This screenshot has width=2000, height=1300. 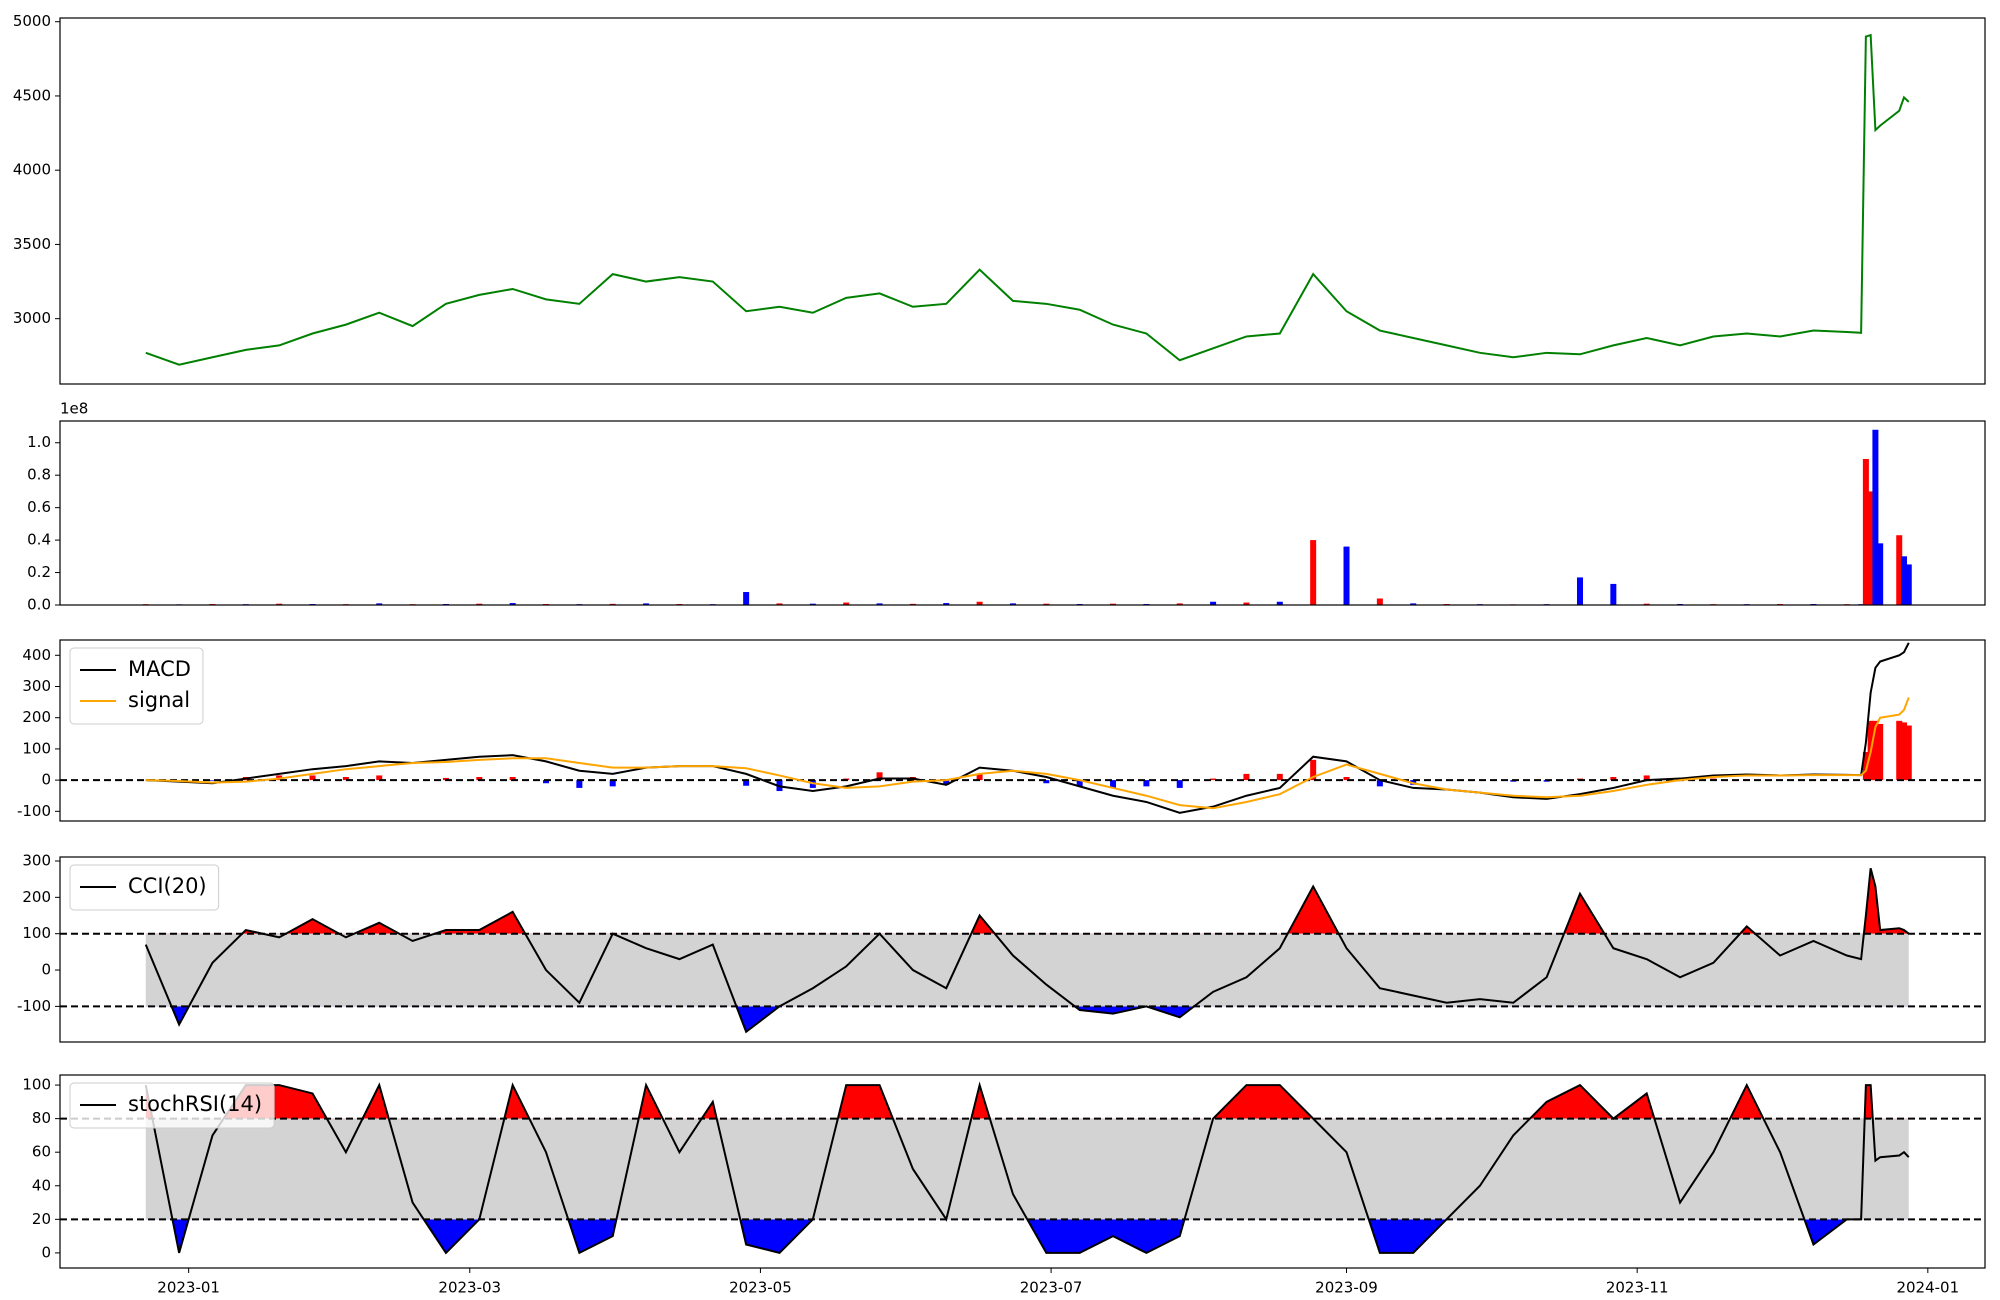 I want to click on x-tick-label: 2023-03, so click(x=469, y=1288).